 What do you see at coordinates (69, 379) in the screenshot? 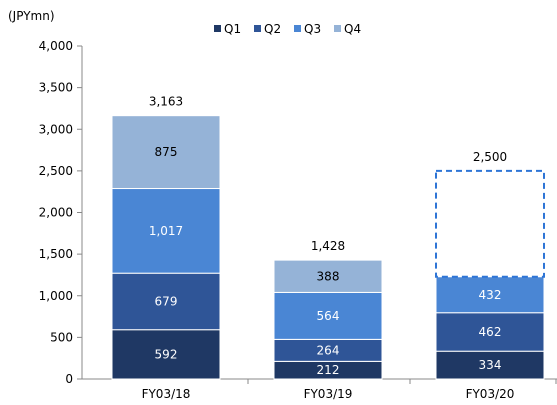
I see `y-tick-label: 0` at bounding box center [69, 379].